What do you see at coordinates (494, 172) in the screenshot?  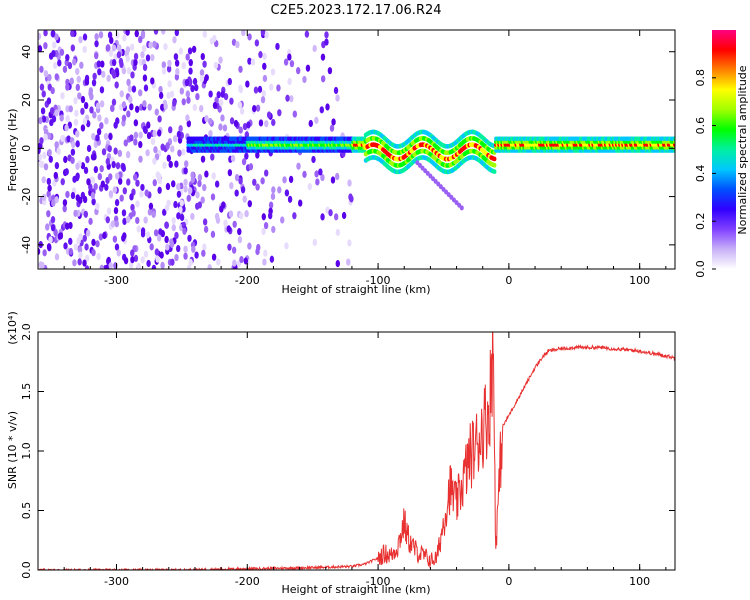 I see `spectrogram-band-cell` at bounding box center [494, 172].